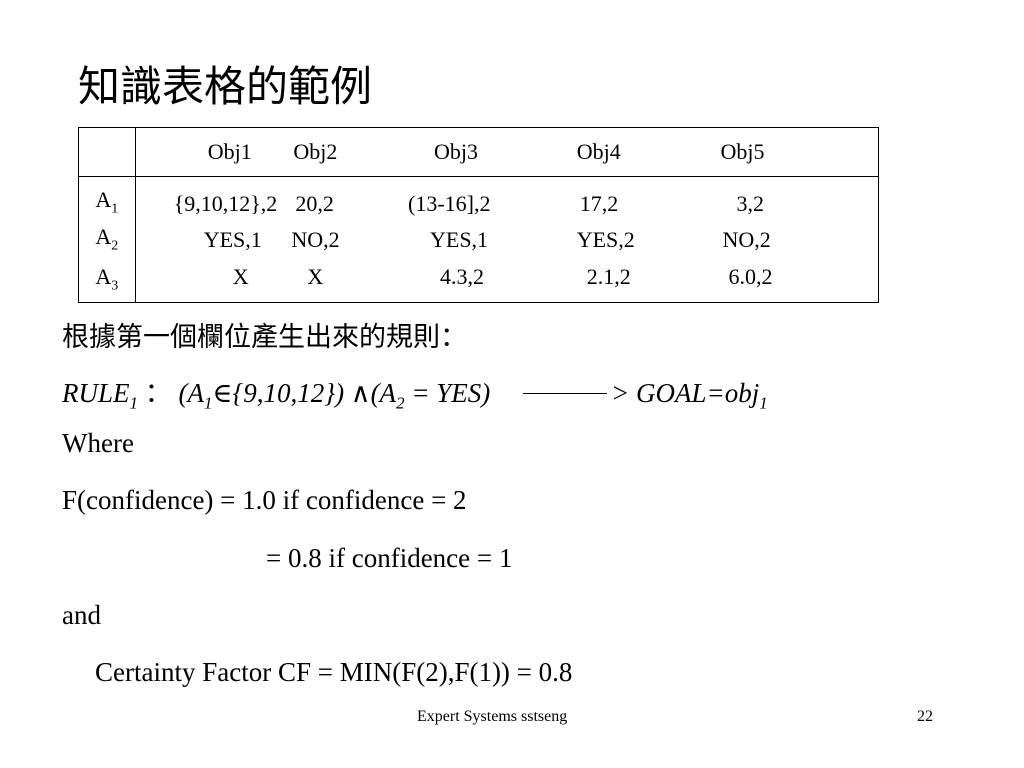 The height and width of the screenshot is (768, 1024). Describe the element at coordinates (925, 716) in the screenshot. I see `page-number: 22` at that location.